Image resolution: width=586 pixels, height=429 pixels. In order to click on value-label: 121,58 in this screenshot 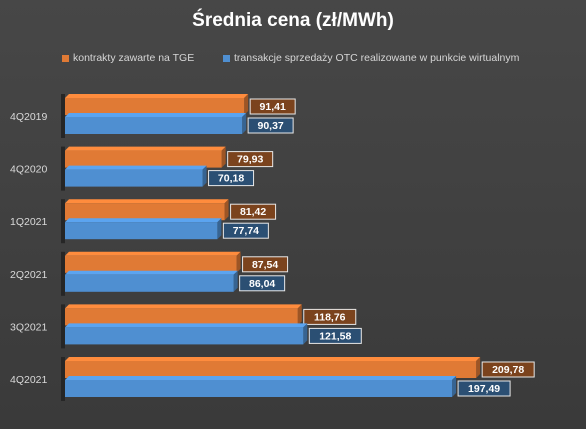, I will do `click(335, 336)`.